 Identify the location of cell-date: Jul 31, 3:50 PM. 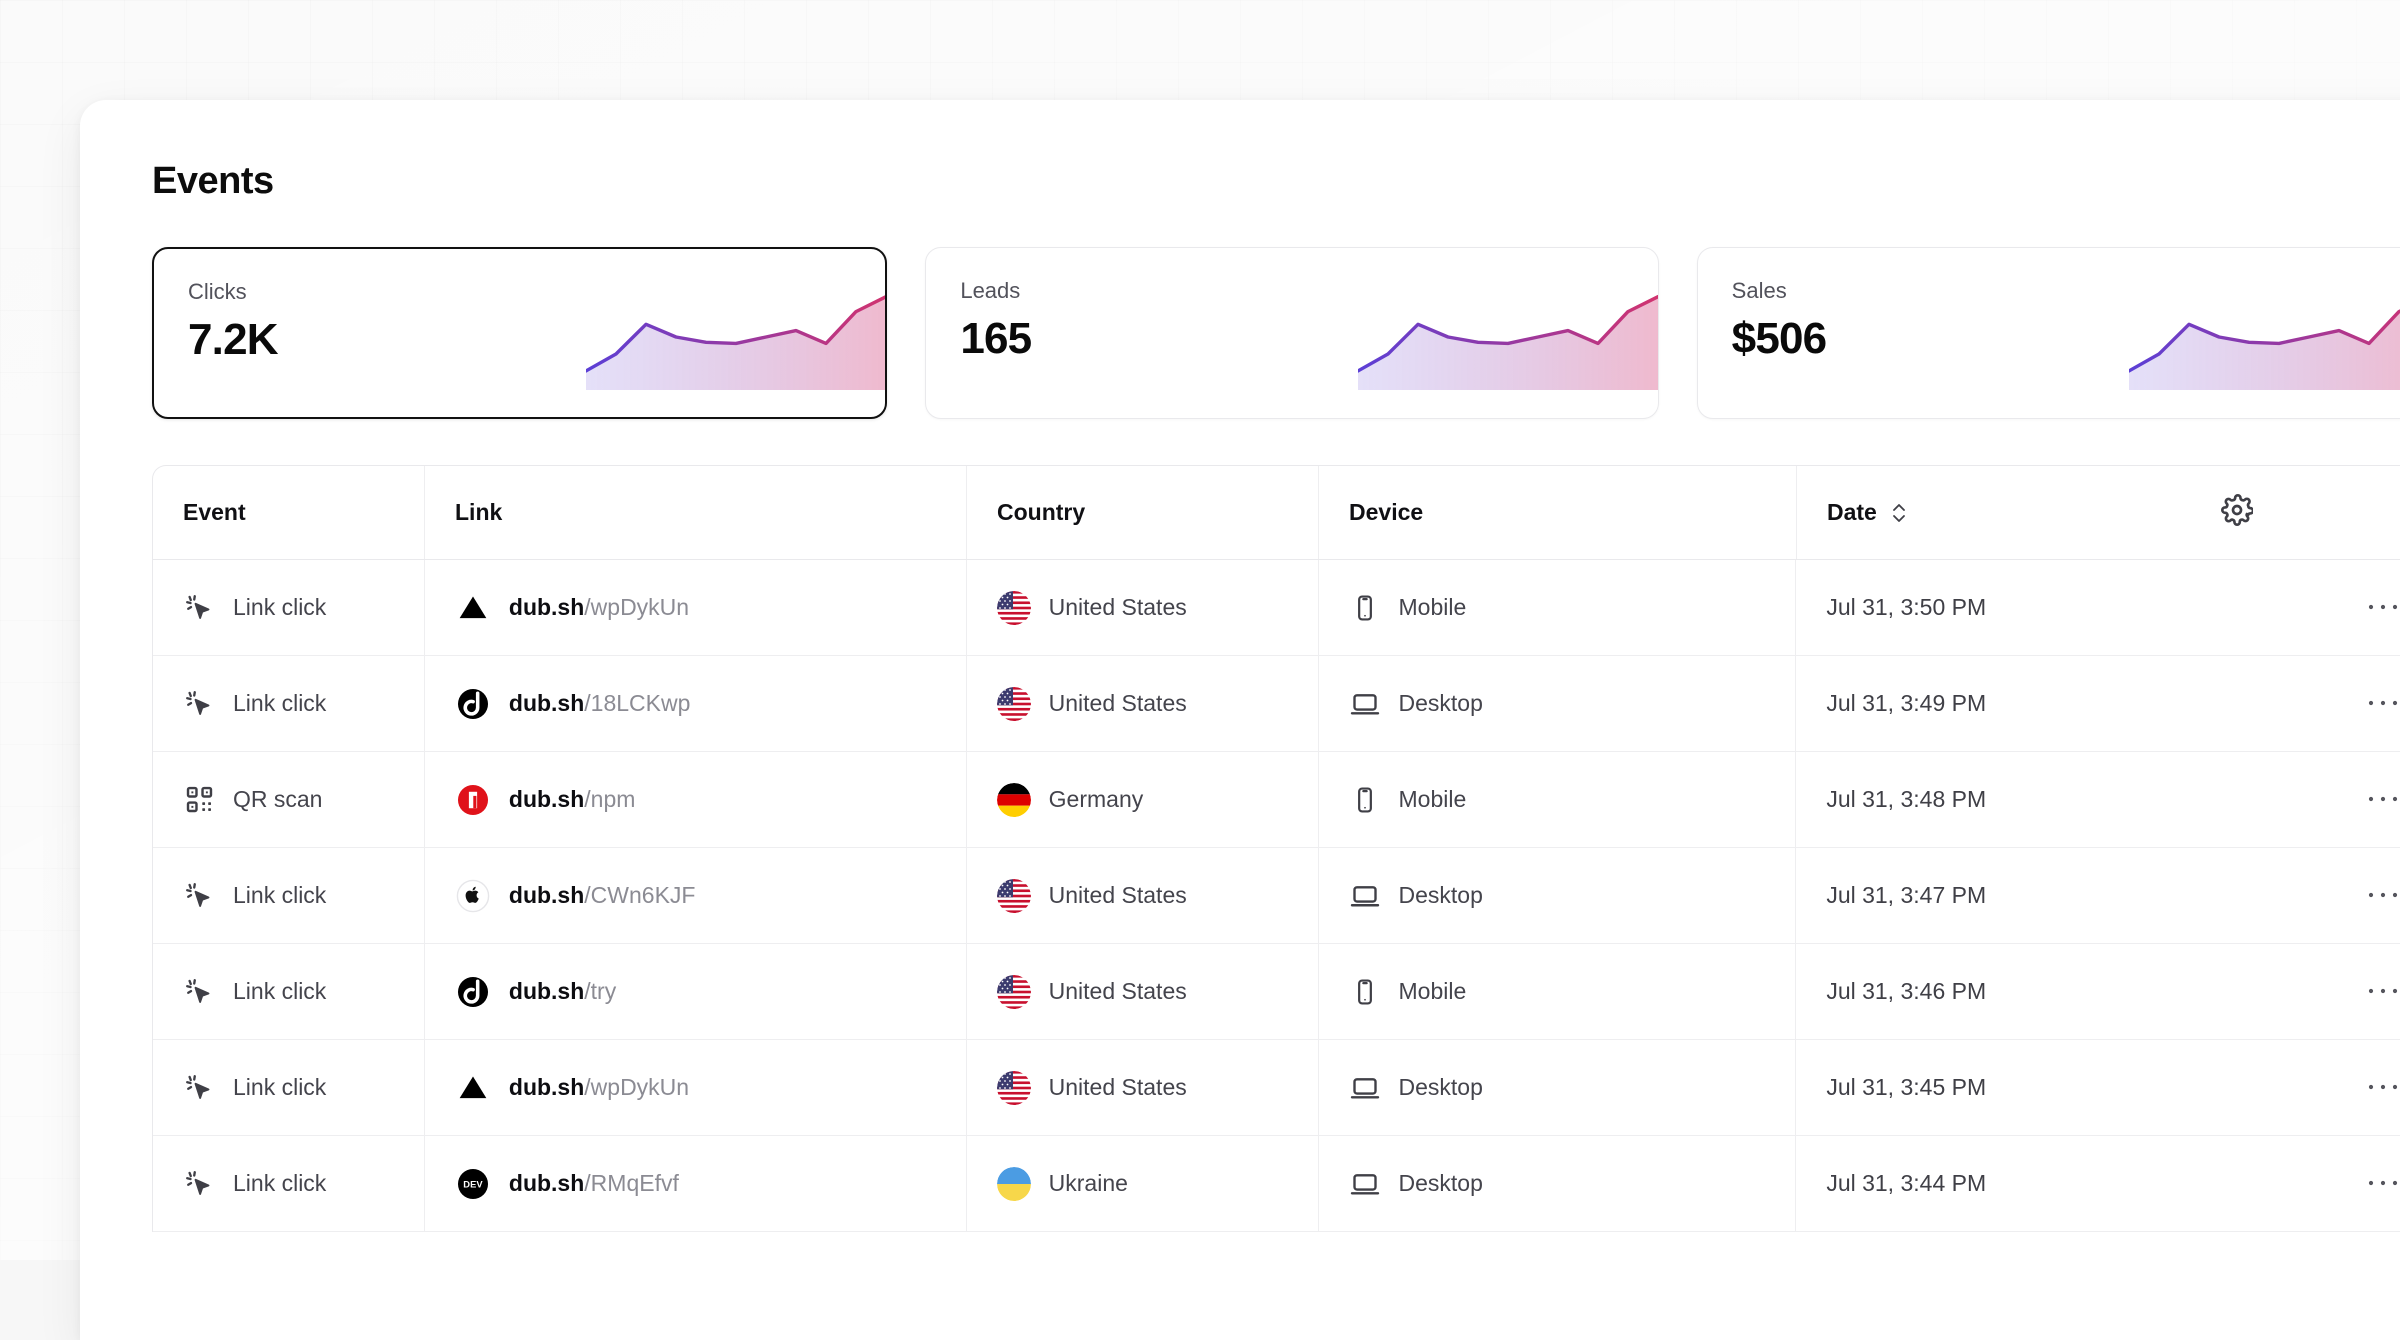
(2046, 607).